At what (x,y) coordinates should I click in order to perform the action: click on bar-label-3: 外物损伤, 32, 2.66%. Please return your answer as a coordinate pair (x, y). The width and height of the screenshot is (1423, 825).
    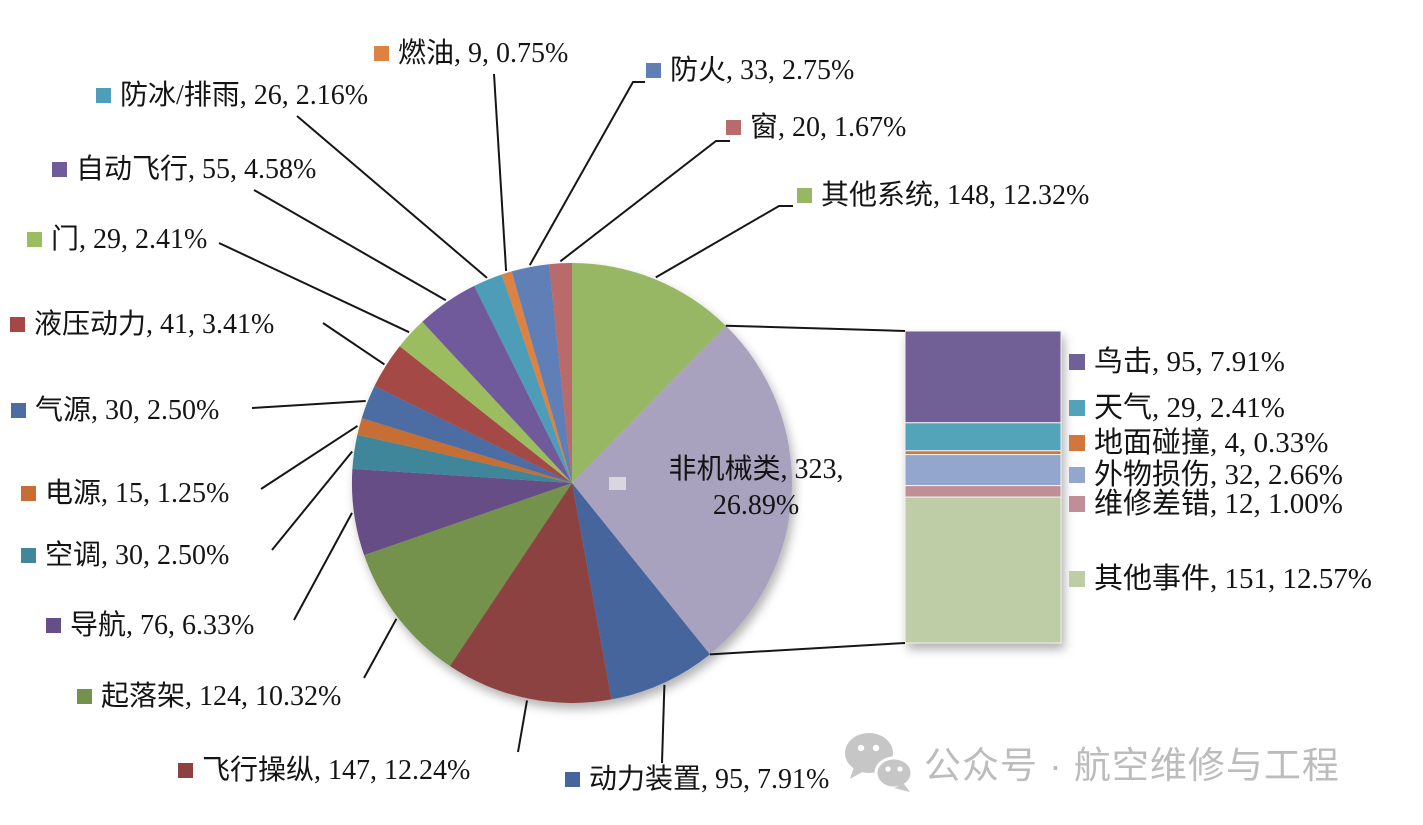
    Looking at the image, I should click on (1206, 475).